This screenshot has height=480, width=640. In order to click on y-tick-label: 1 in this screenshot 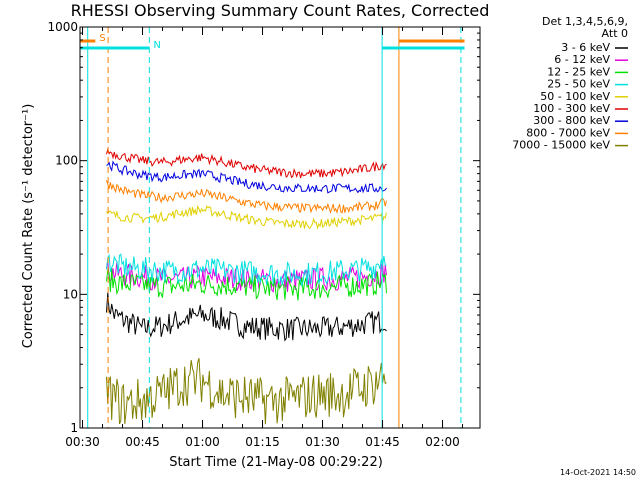, I will do `click(74, 428)`.